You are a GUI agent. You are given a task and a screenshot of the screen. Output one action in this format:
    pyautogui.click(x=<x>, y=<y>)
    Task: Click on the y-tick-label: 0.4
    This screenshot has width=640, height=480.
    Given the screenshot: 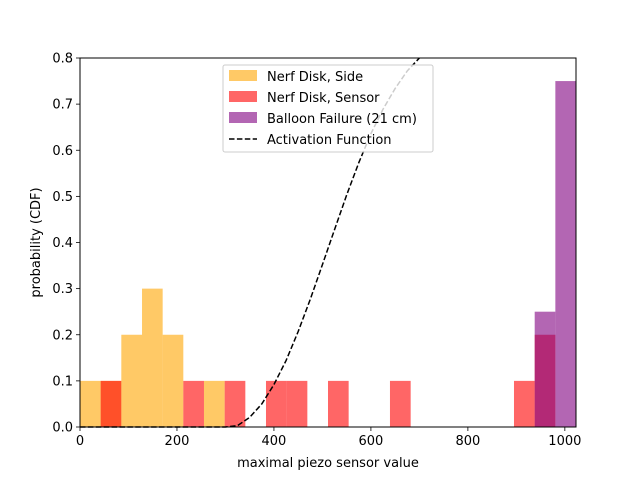 What is the action you would take?
    pyautogui.click(x=62, y=243)
    